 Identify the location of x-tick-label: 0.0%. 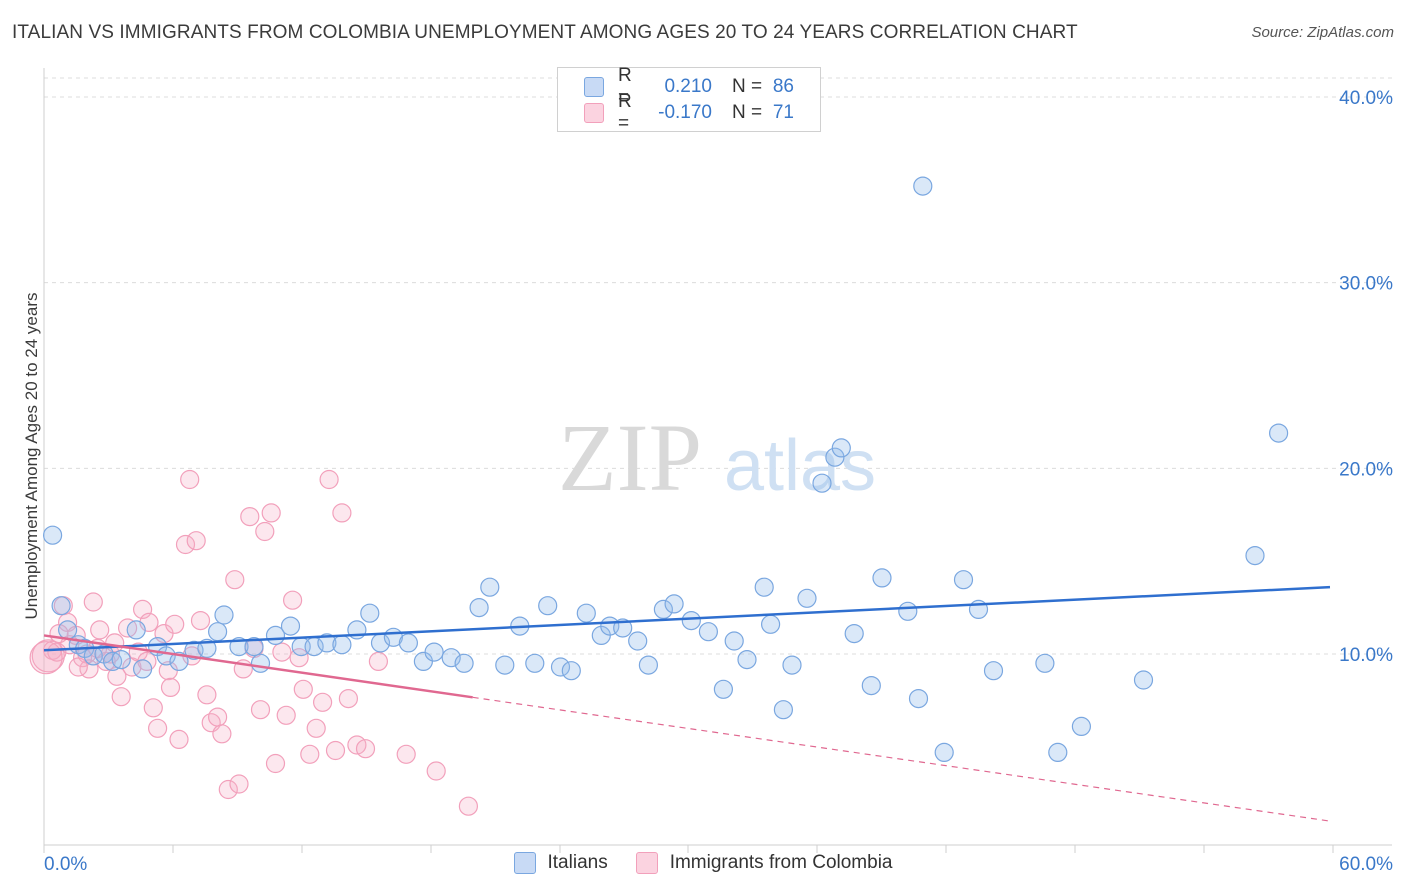
(65, 864).